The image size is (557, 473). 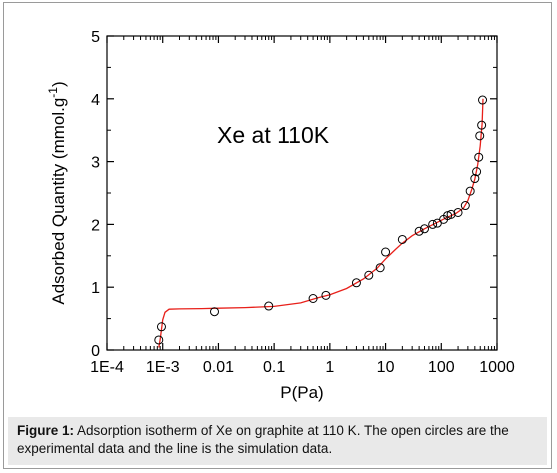 What do you see at coordinates (95, 100) in the screenshot?
I see `y-tick-label: 4` at bounding box center [95, 100].